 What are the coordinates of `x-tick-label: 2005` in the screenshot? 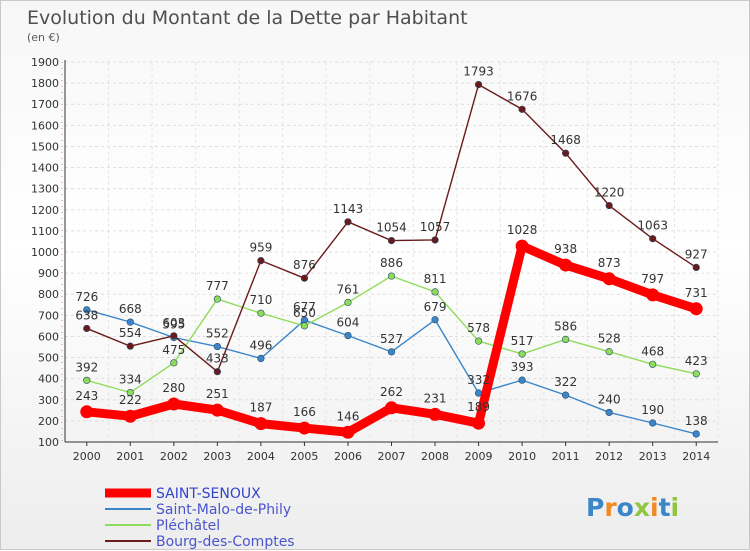 It's located at (304, 456).